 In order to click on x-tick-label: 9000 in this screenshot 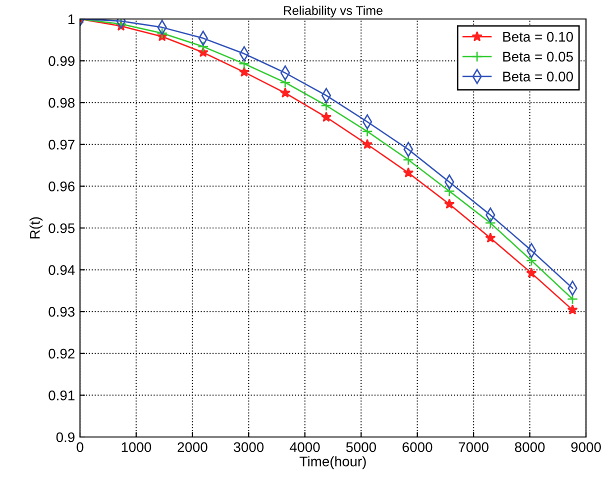, I will do `click(586, 447)`.